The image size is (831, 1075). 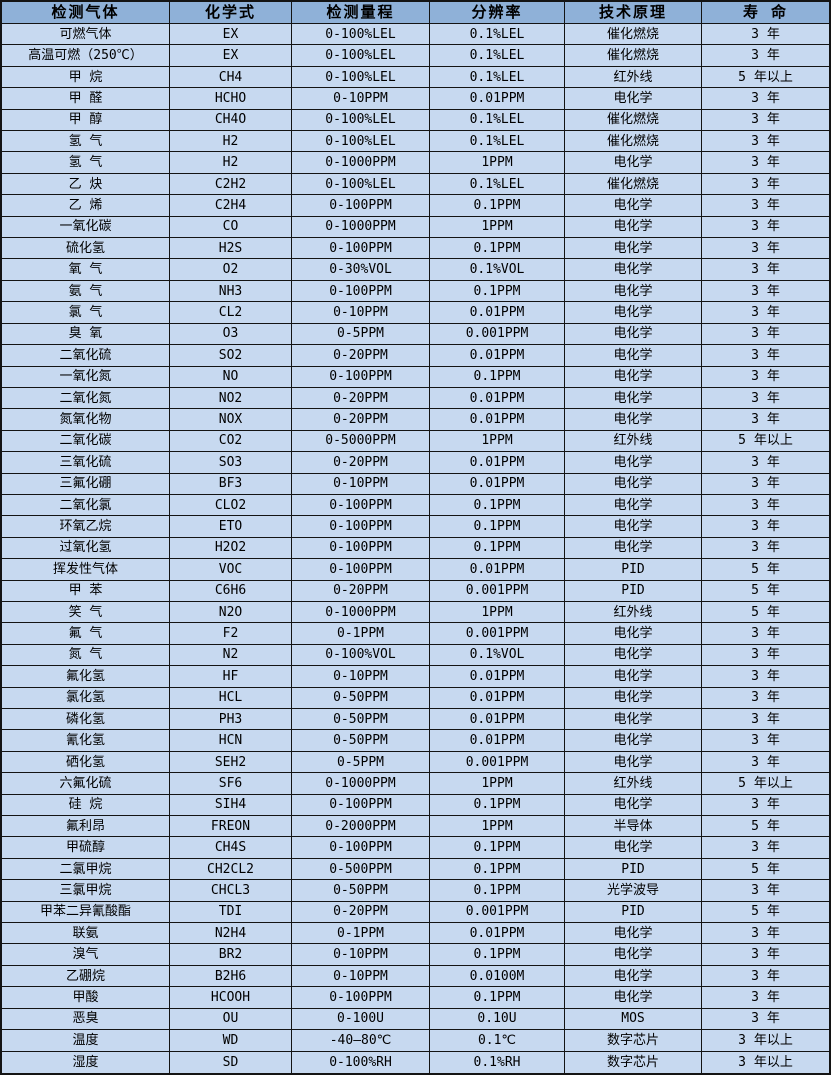 I want to click on cell-gas: 乙 烯, so click(x=86, y=206).